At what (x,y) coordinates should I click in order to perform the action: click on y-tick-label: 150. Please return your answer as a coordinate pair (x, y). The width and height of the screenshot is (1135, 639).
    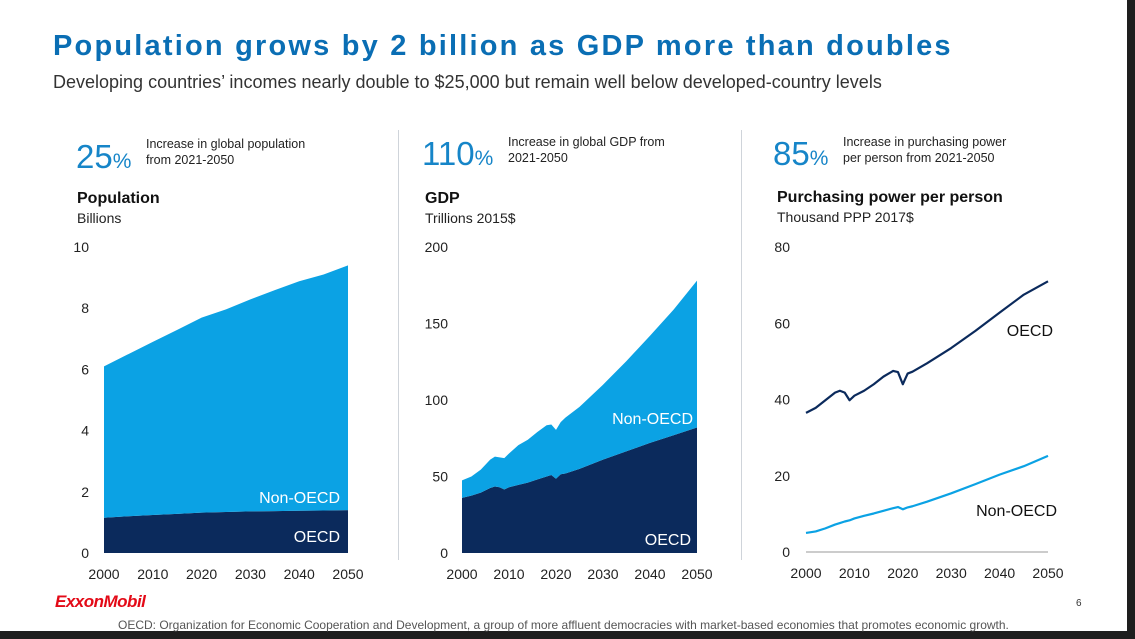
    Looking at the image, I should click on (437, 324).